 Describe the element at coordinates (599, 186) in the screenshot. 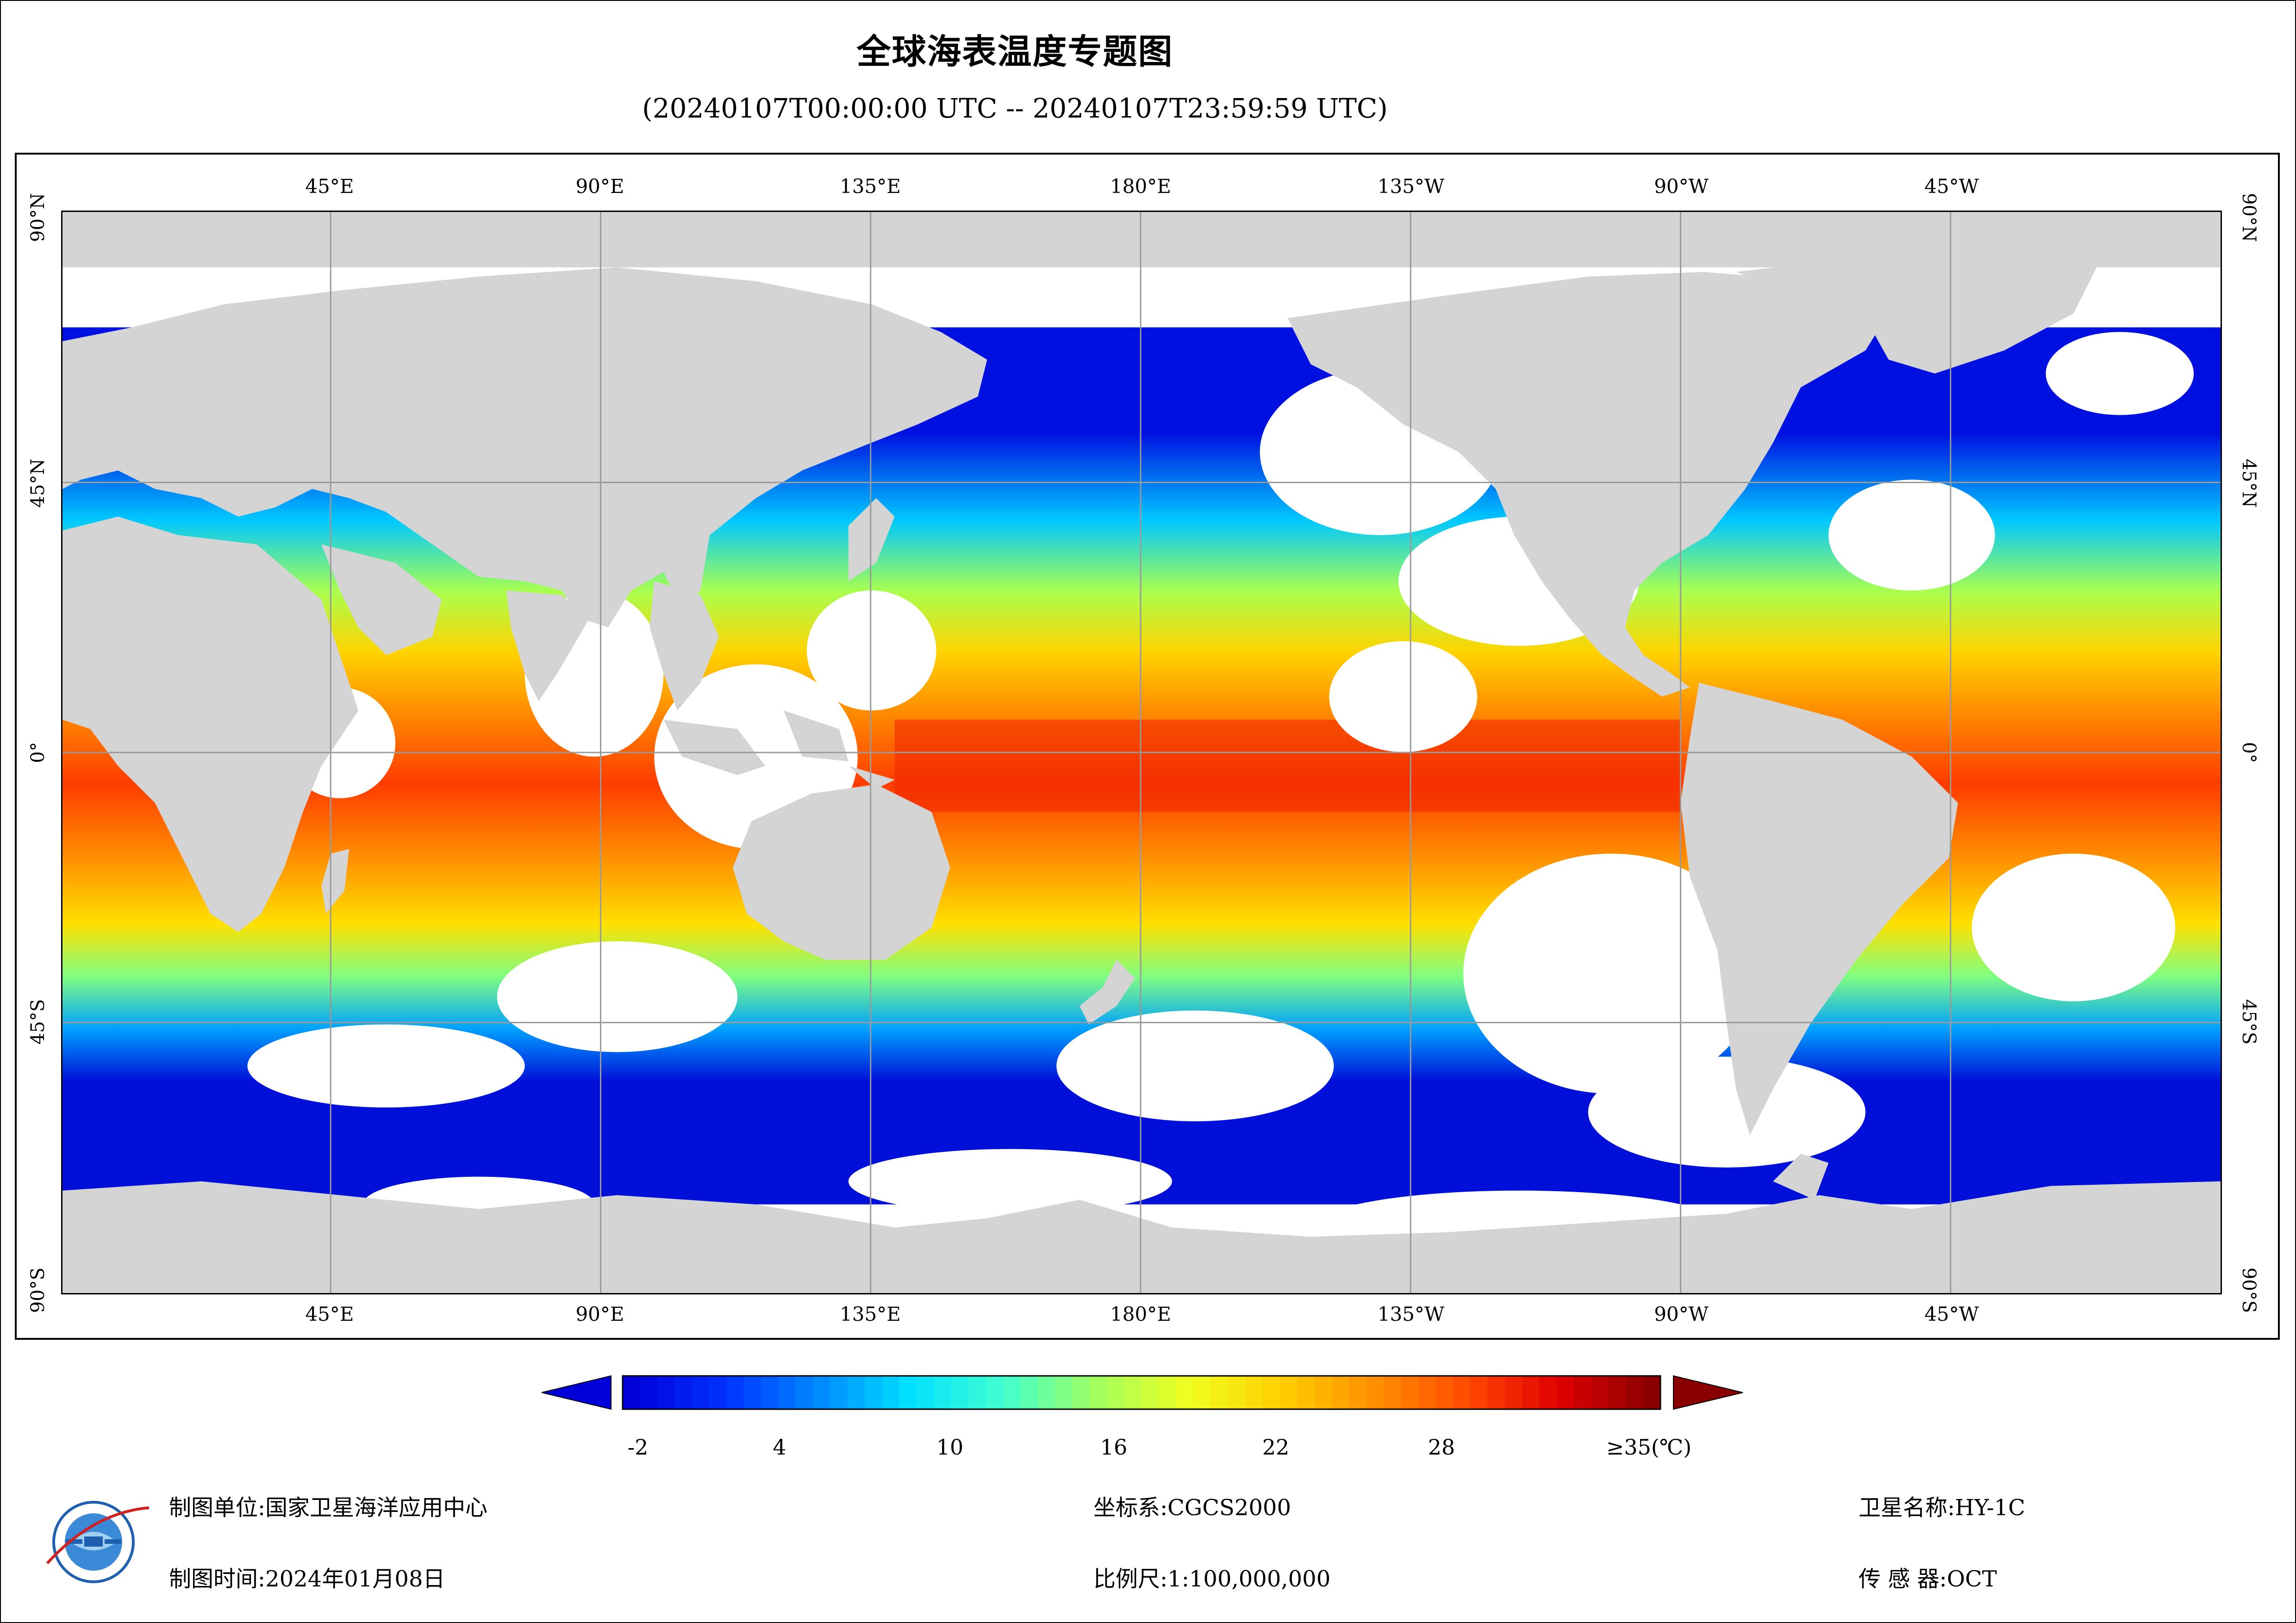

I see `lon-label-top-90e: 90°E` at that location.